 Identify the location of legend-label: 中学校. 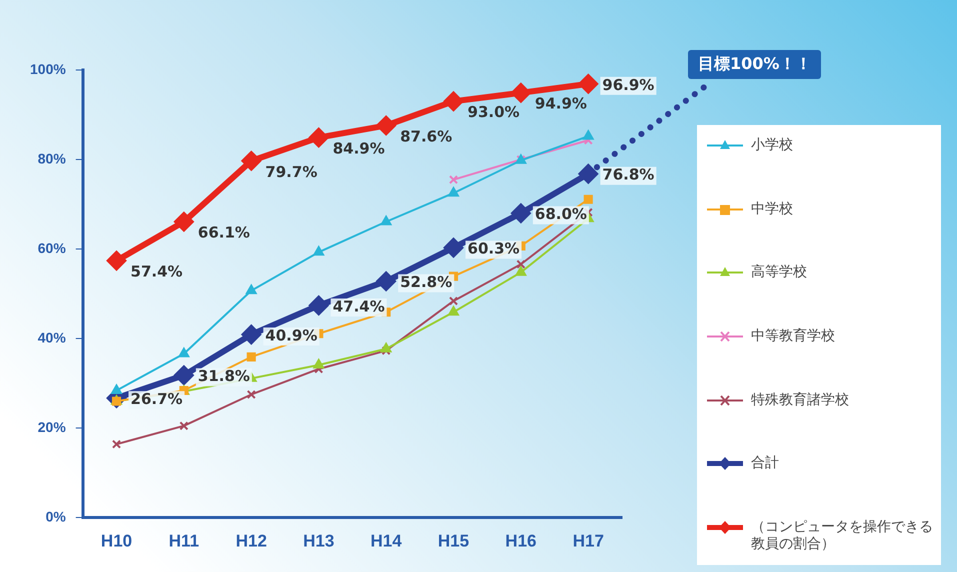
(772, 209).